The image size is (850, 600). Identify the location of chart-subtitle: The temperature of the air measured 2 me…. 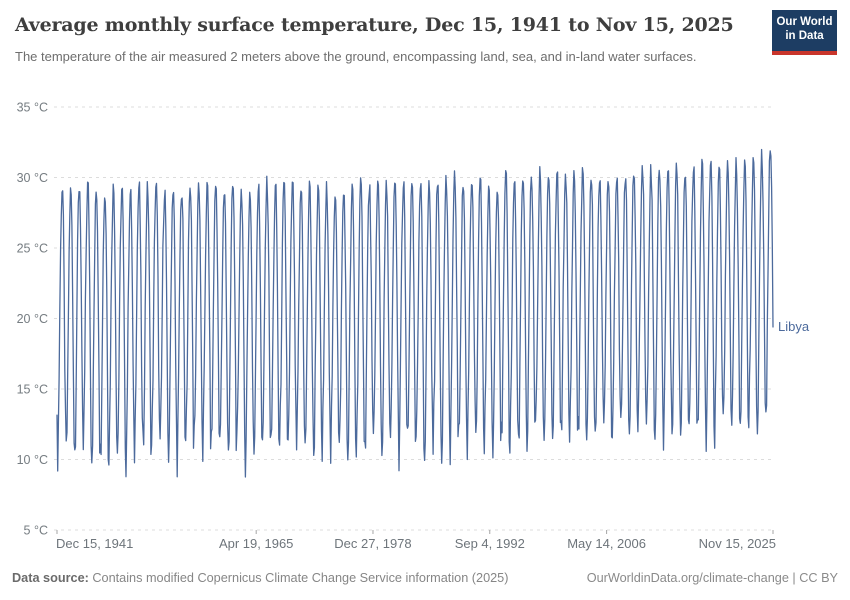
(356, 56).